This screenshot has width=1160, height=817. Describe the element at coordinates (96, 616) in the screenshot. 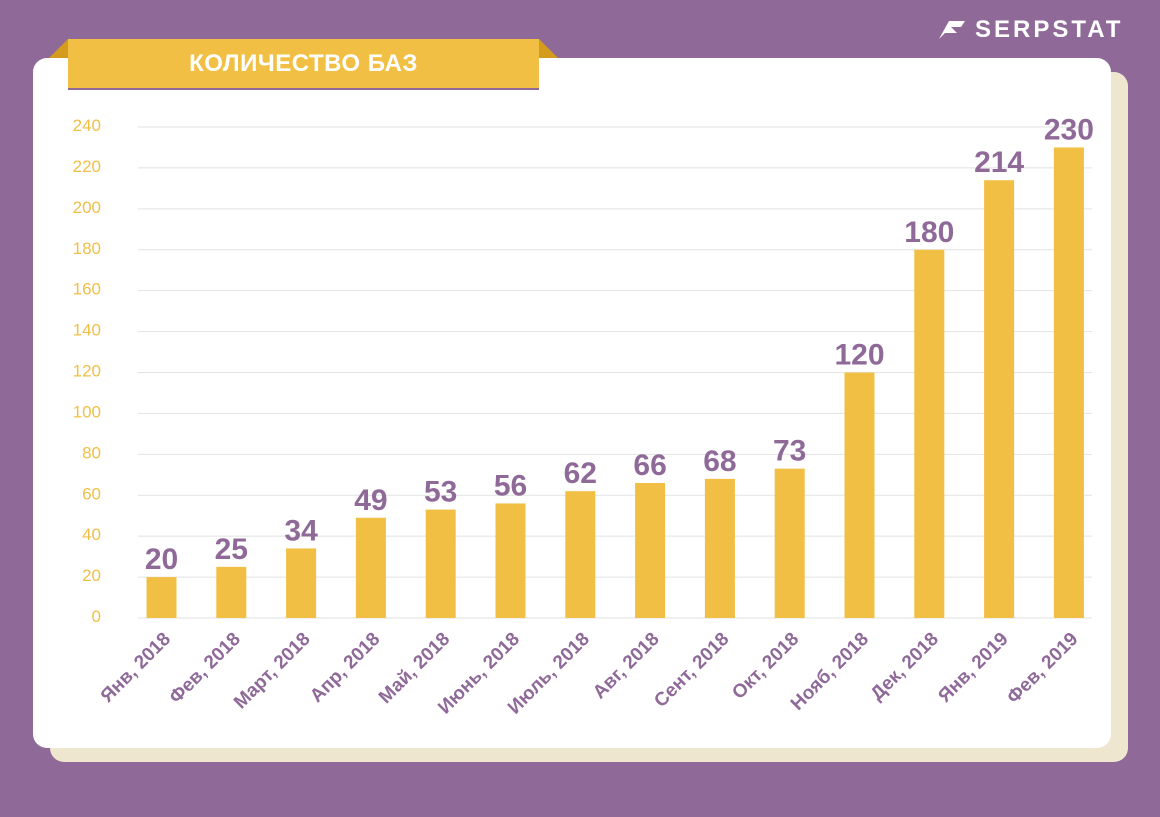

I see `y-tick-label: 0` at that location.